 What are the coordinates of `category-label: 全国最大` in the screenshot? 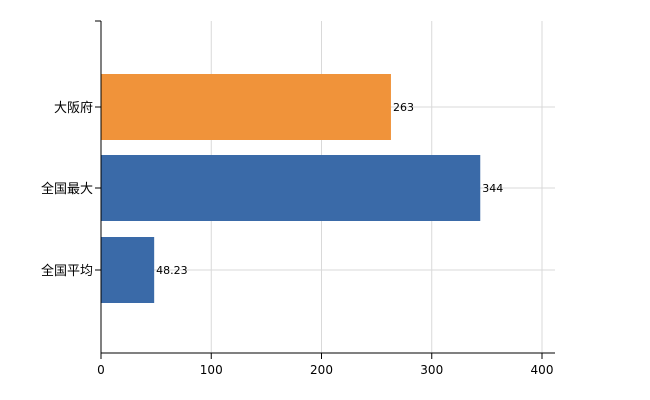 It's located at (67, 189).